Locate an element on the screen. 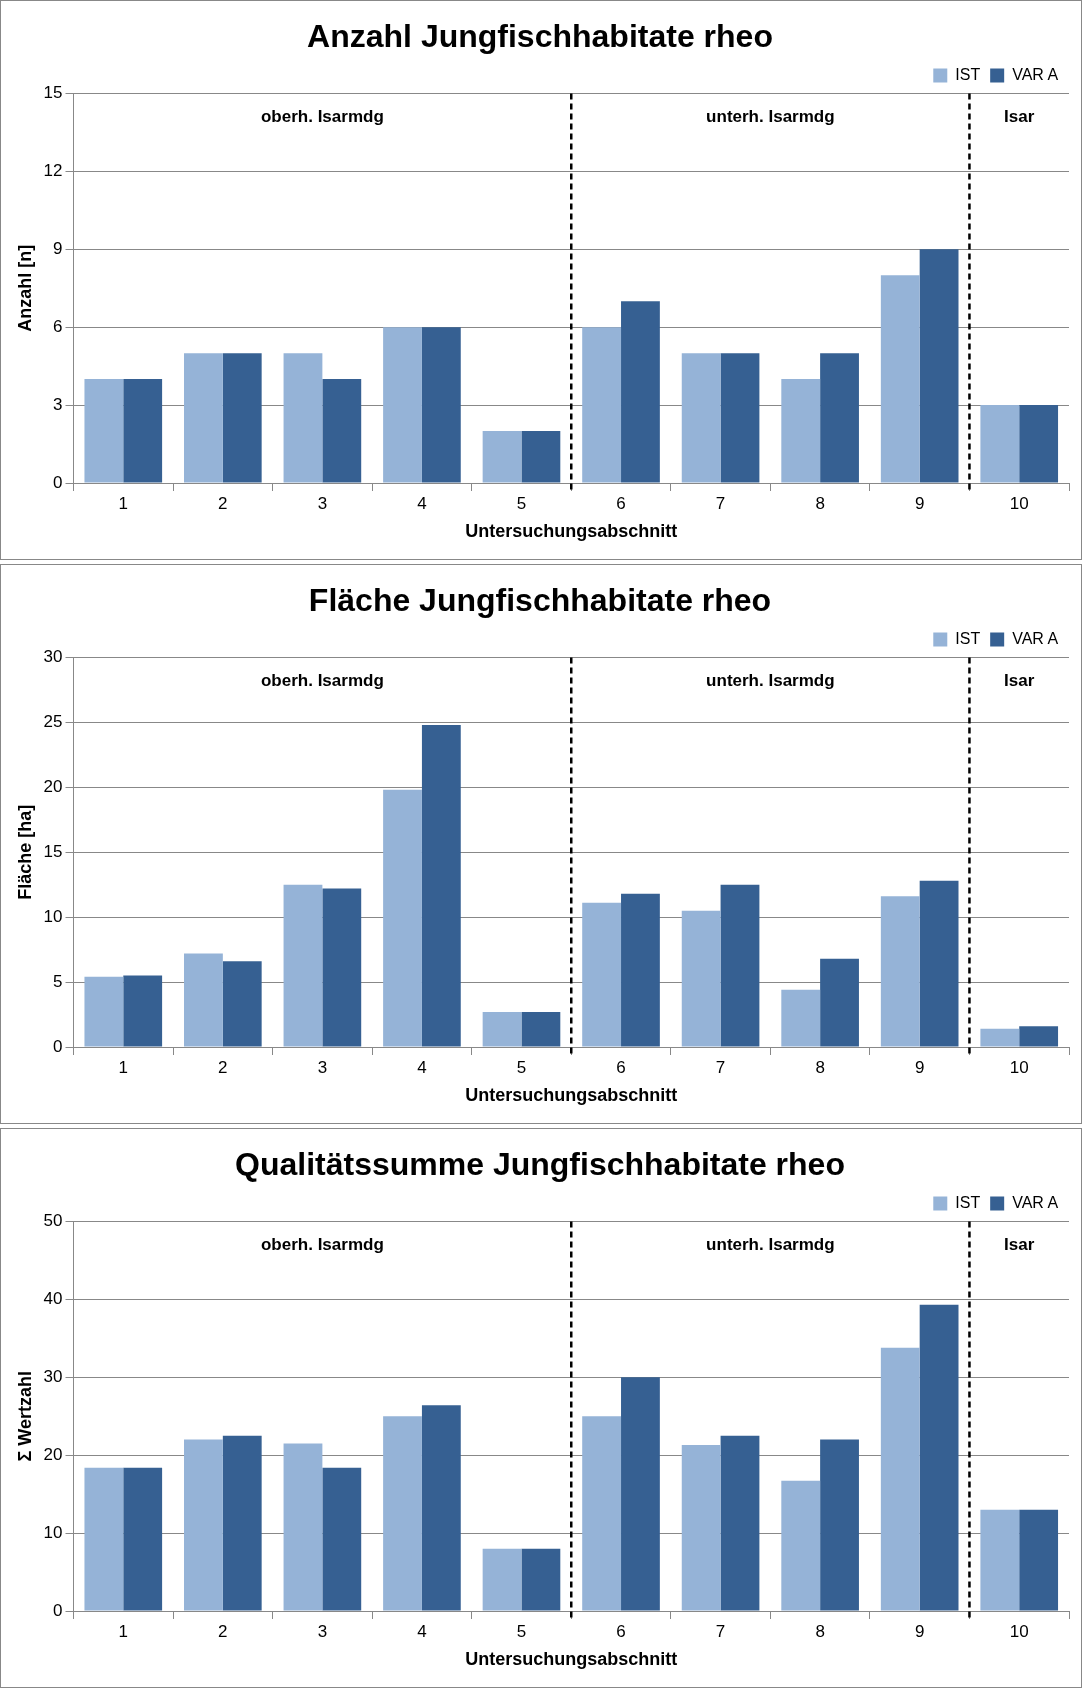 The width and height of the screenshot is (1086, 1698). y-axis-title: Anzahl [n] is located at coordinates (24, 288).